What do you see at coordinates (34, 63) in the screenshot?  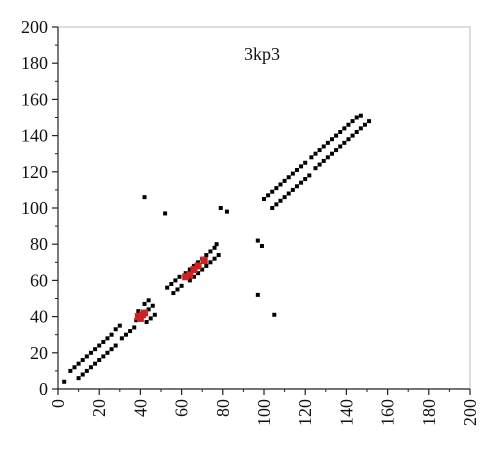 I see `y-tick-label: 180` at bounding box center [34, 63].